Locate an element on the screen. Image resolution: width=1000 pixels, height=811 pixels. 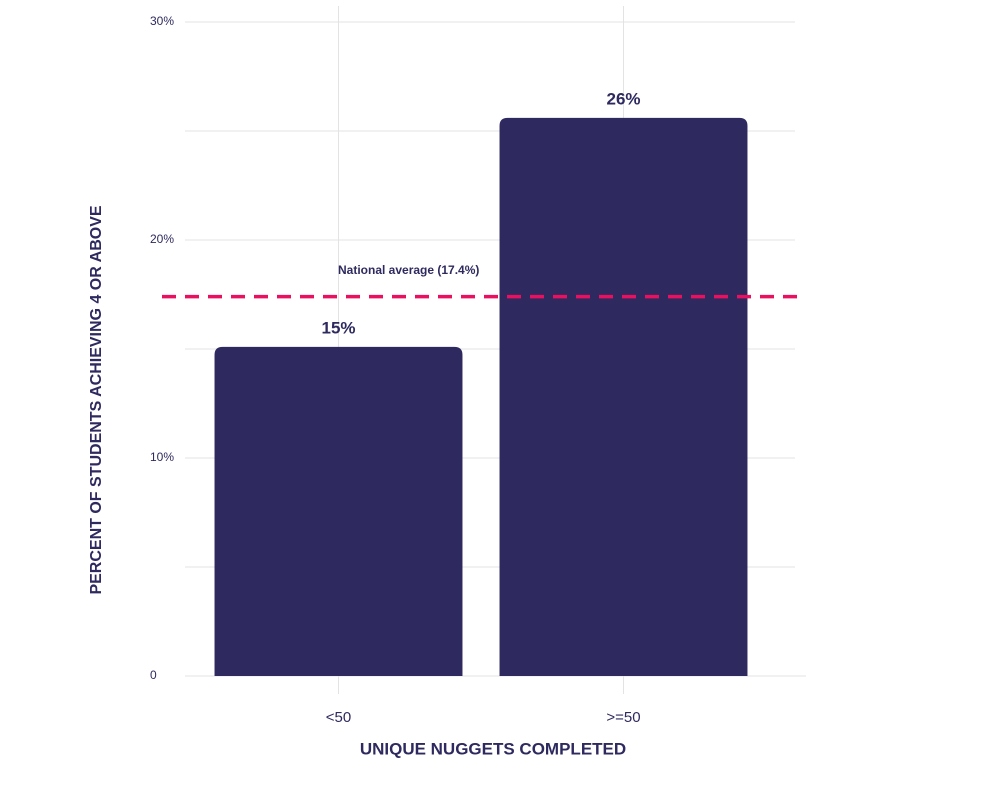
y-tick-label: 30% is located at coordinates (162, 21).